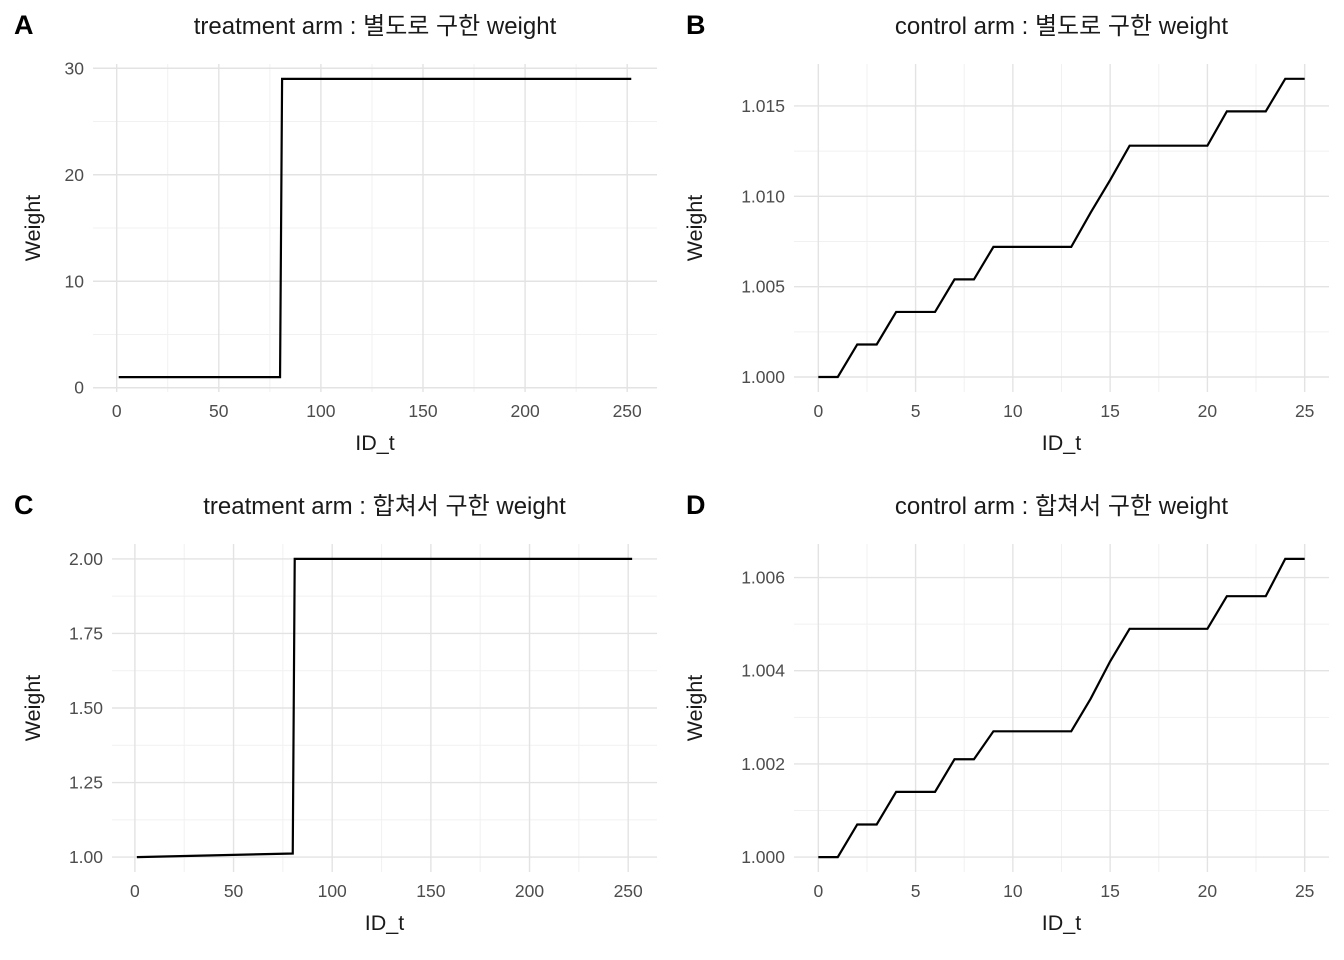 The width and height of the screenshot is (1344, 960). I want to click on y-tick-label: 10, so click(75, 281).